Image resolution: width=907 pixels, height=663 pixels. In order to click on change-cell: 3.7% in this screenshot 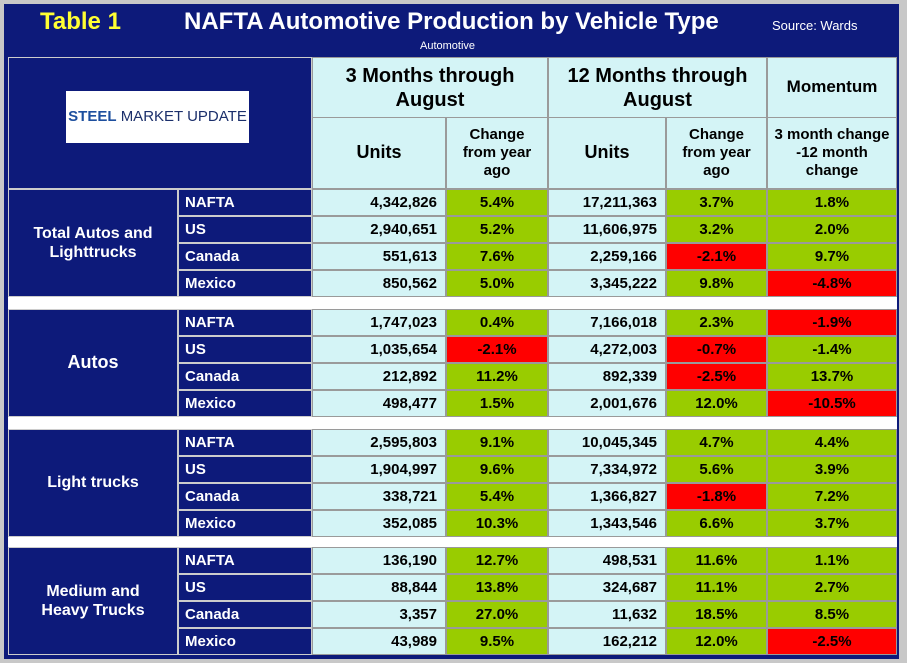, I will do `click(832, 523)`.